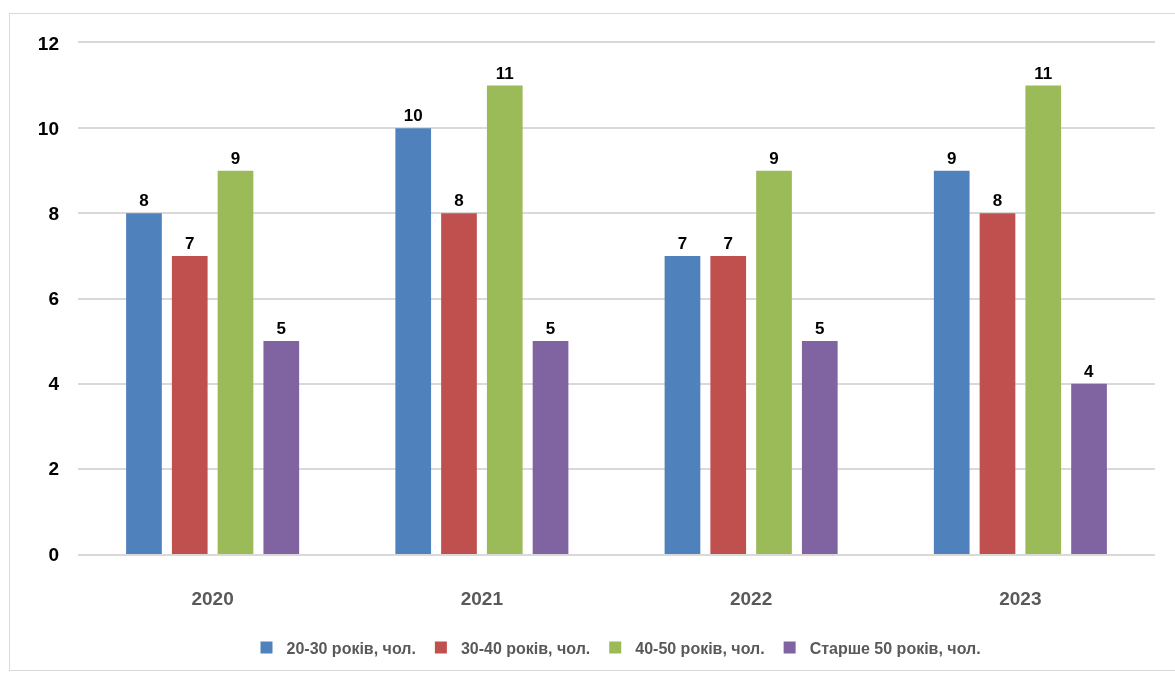  I want to click on y-tick-label: 12, so click(48, 43).